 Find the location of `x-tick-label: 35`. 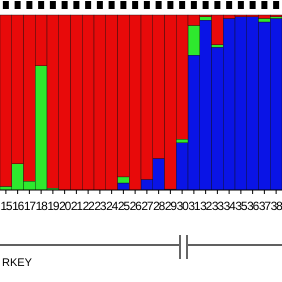

x-tick-label: 35 is located at coordinates (241, 206).